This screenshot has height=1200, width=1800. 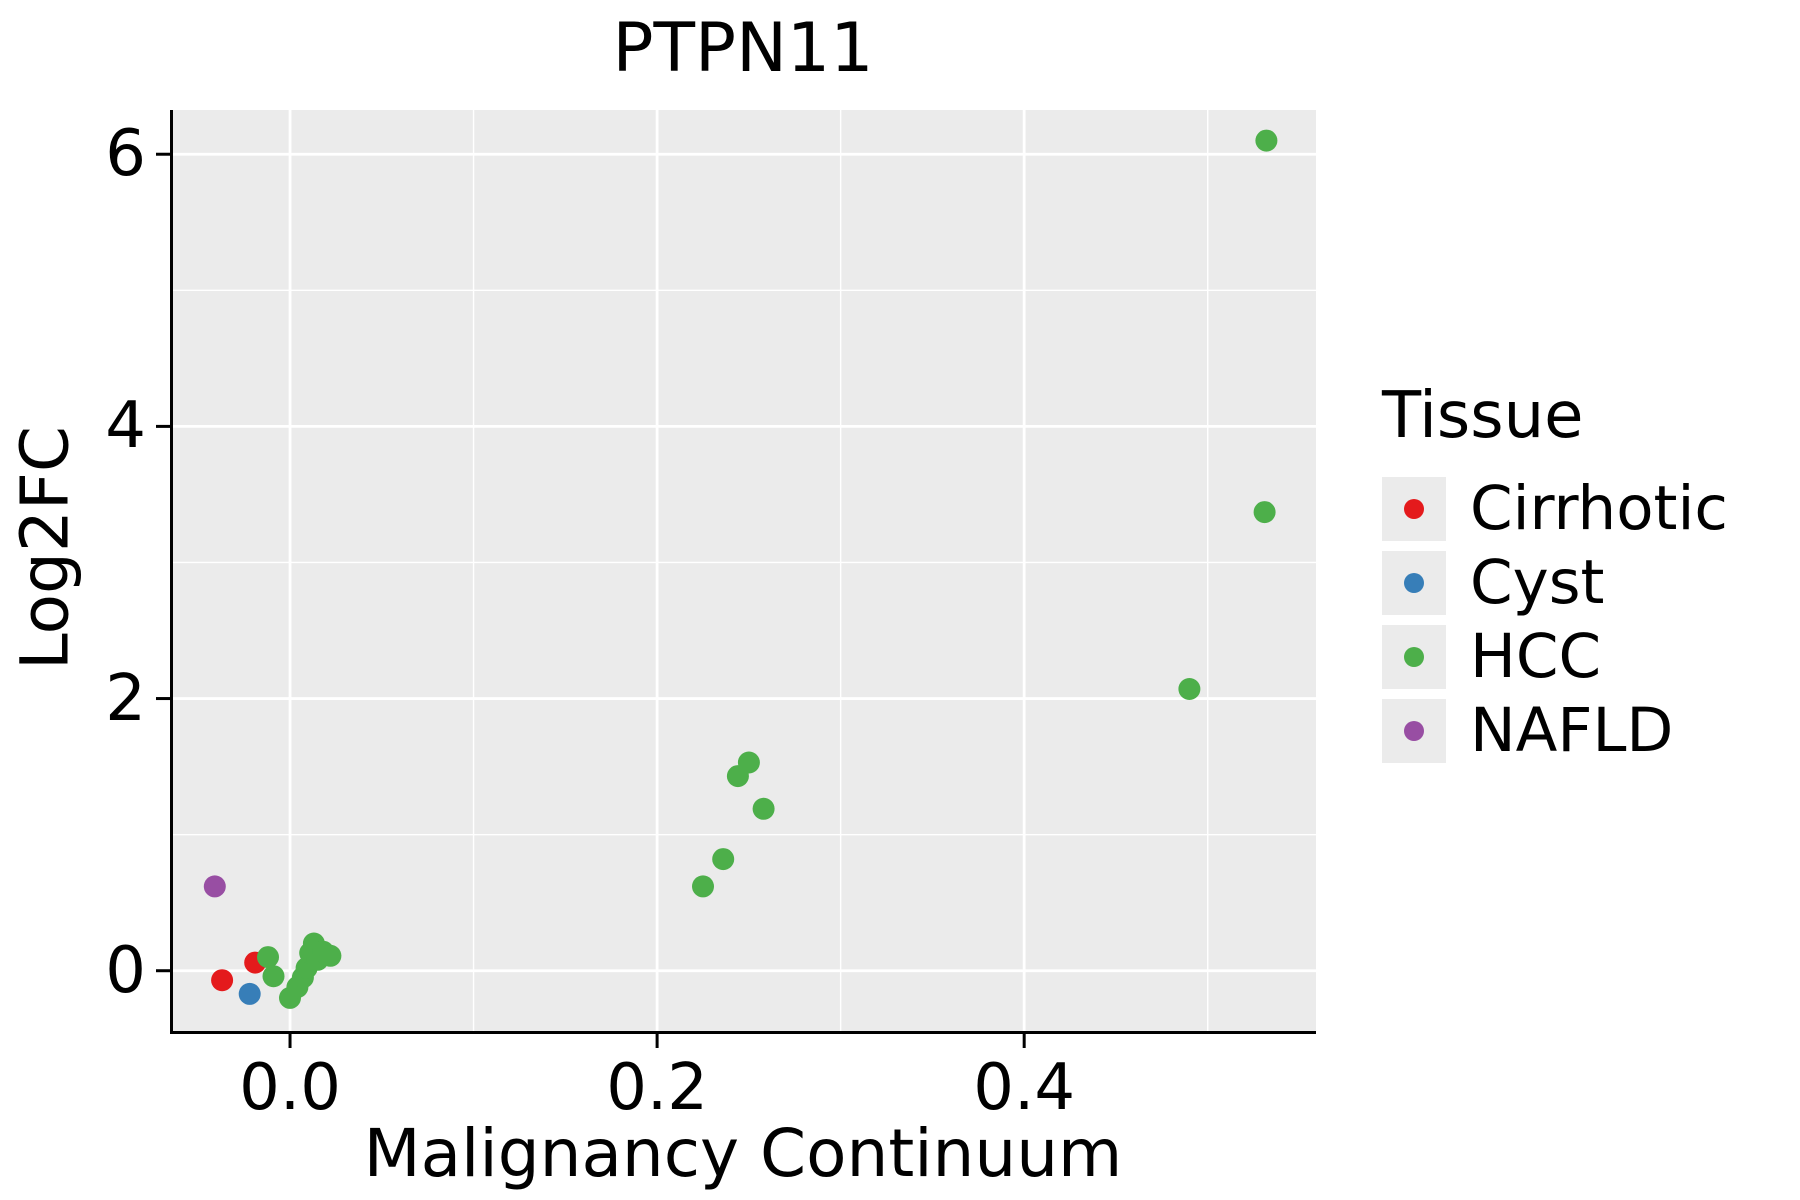 I want to click on x-tick-label: 0.0, so click(x=290, y=1088).